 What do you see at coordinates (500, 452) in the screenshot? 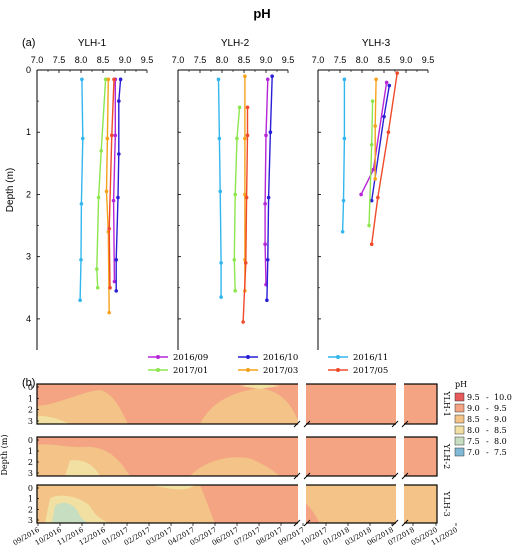
I see `colorbar-to: 7.5` at bounding box center [500, 452].